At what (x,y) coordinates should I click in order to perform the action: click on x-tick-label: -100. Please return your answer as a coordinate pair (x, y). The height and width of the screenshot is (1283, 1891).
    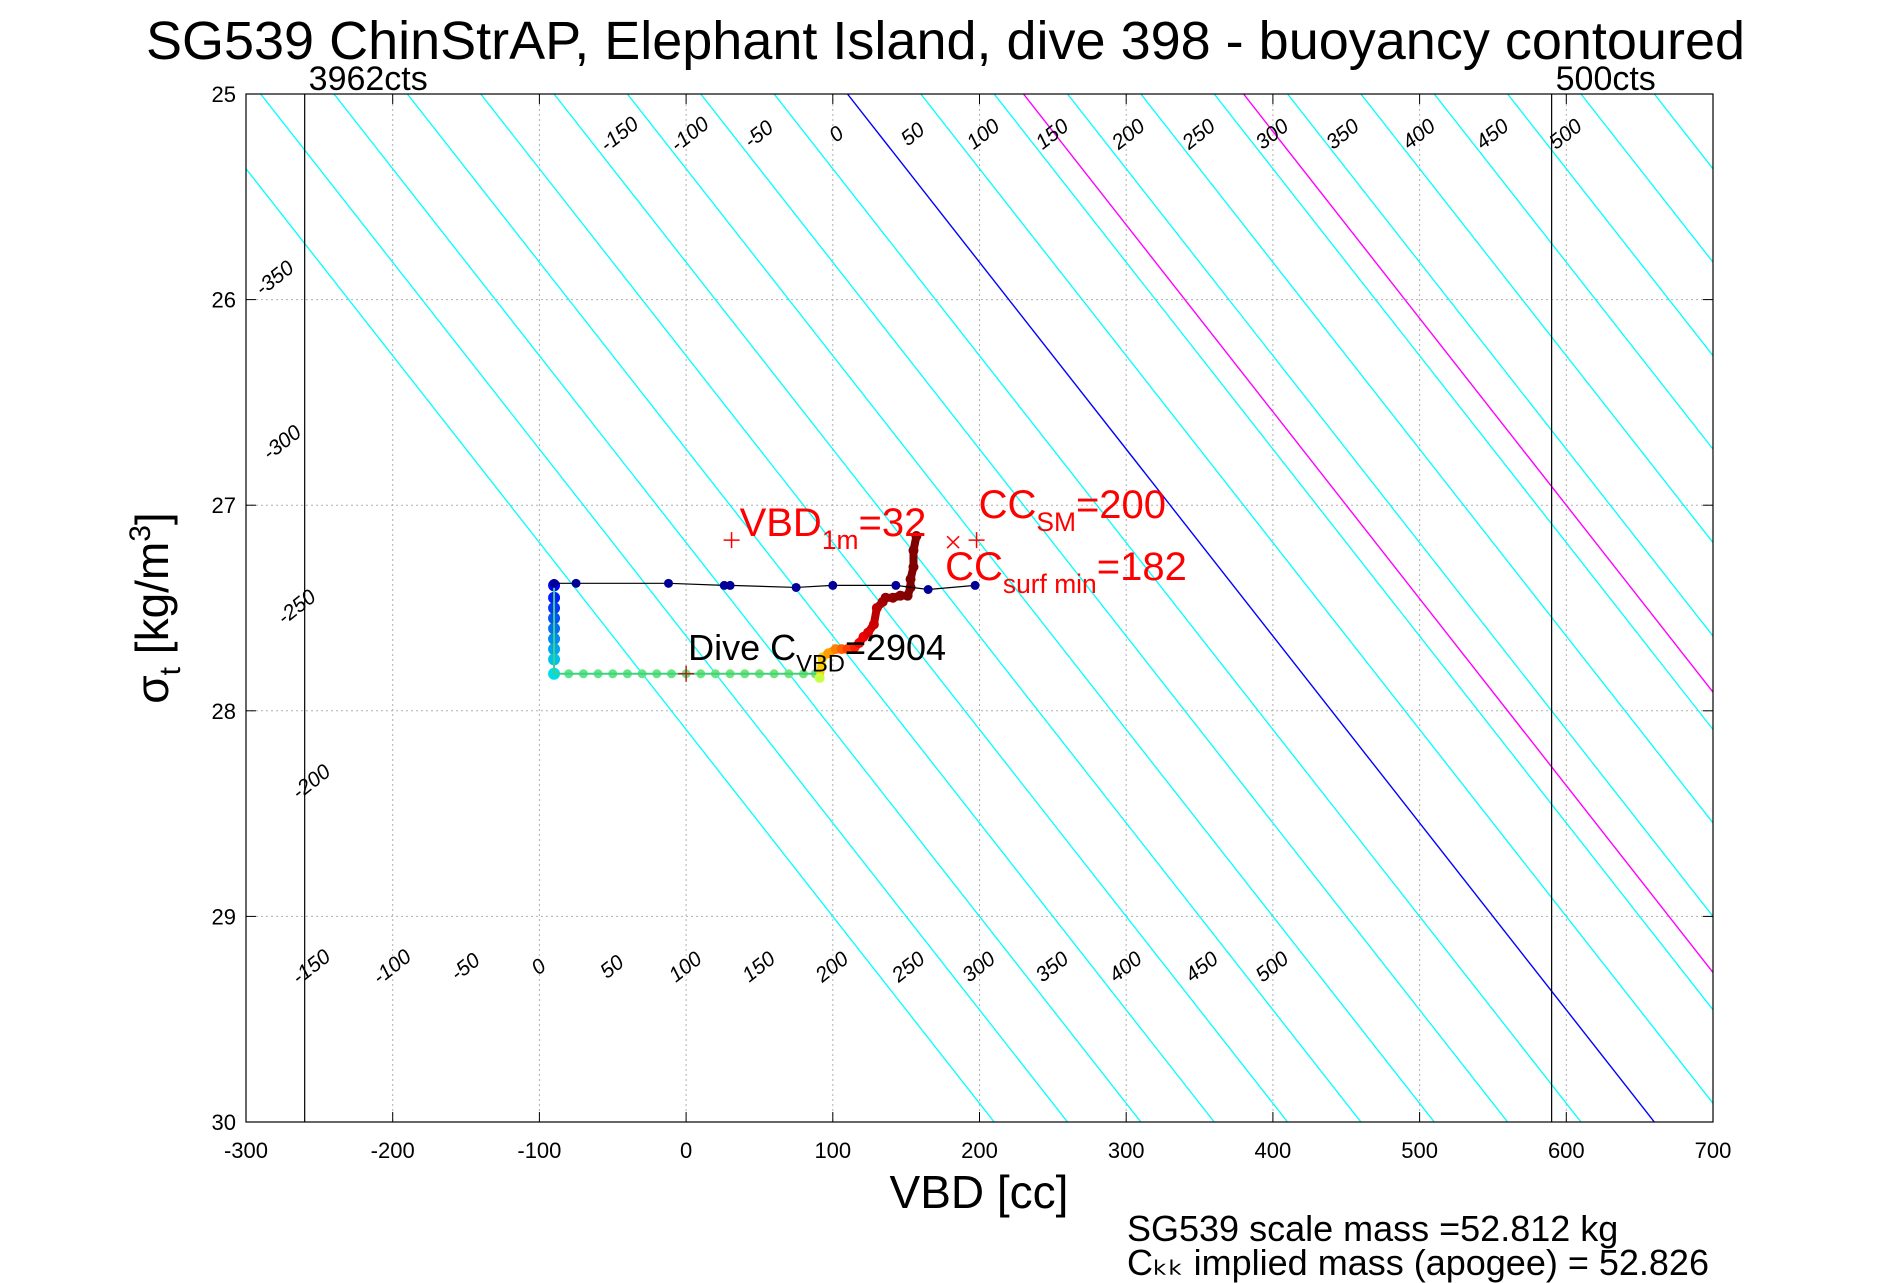
    Looking at the image, I should click on (539, 1150).